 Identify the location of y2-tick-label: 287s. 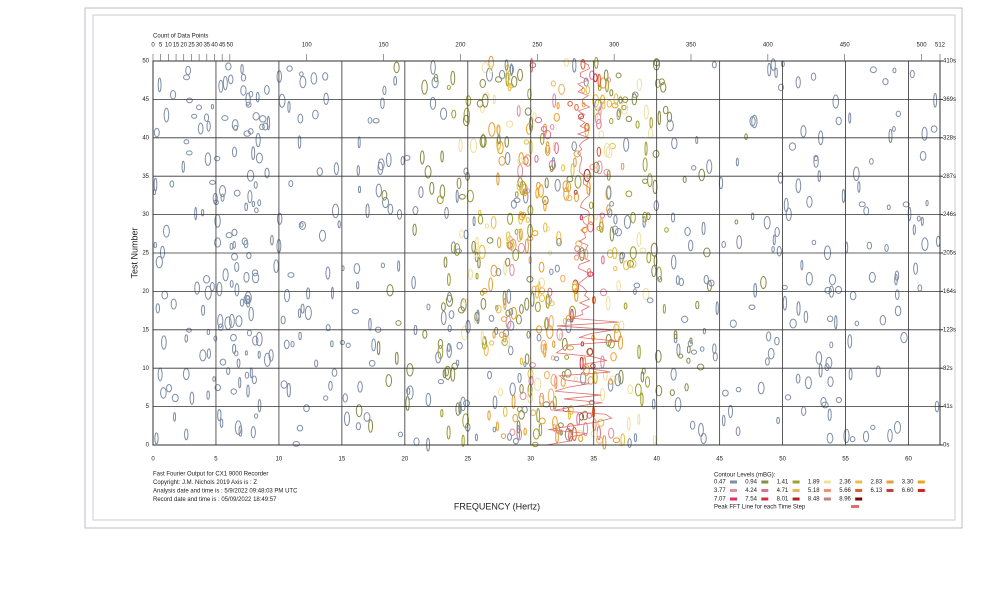
(949, 177).